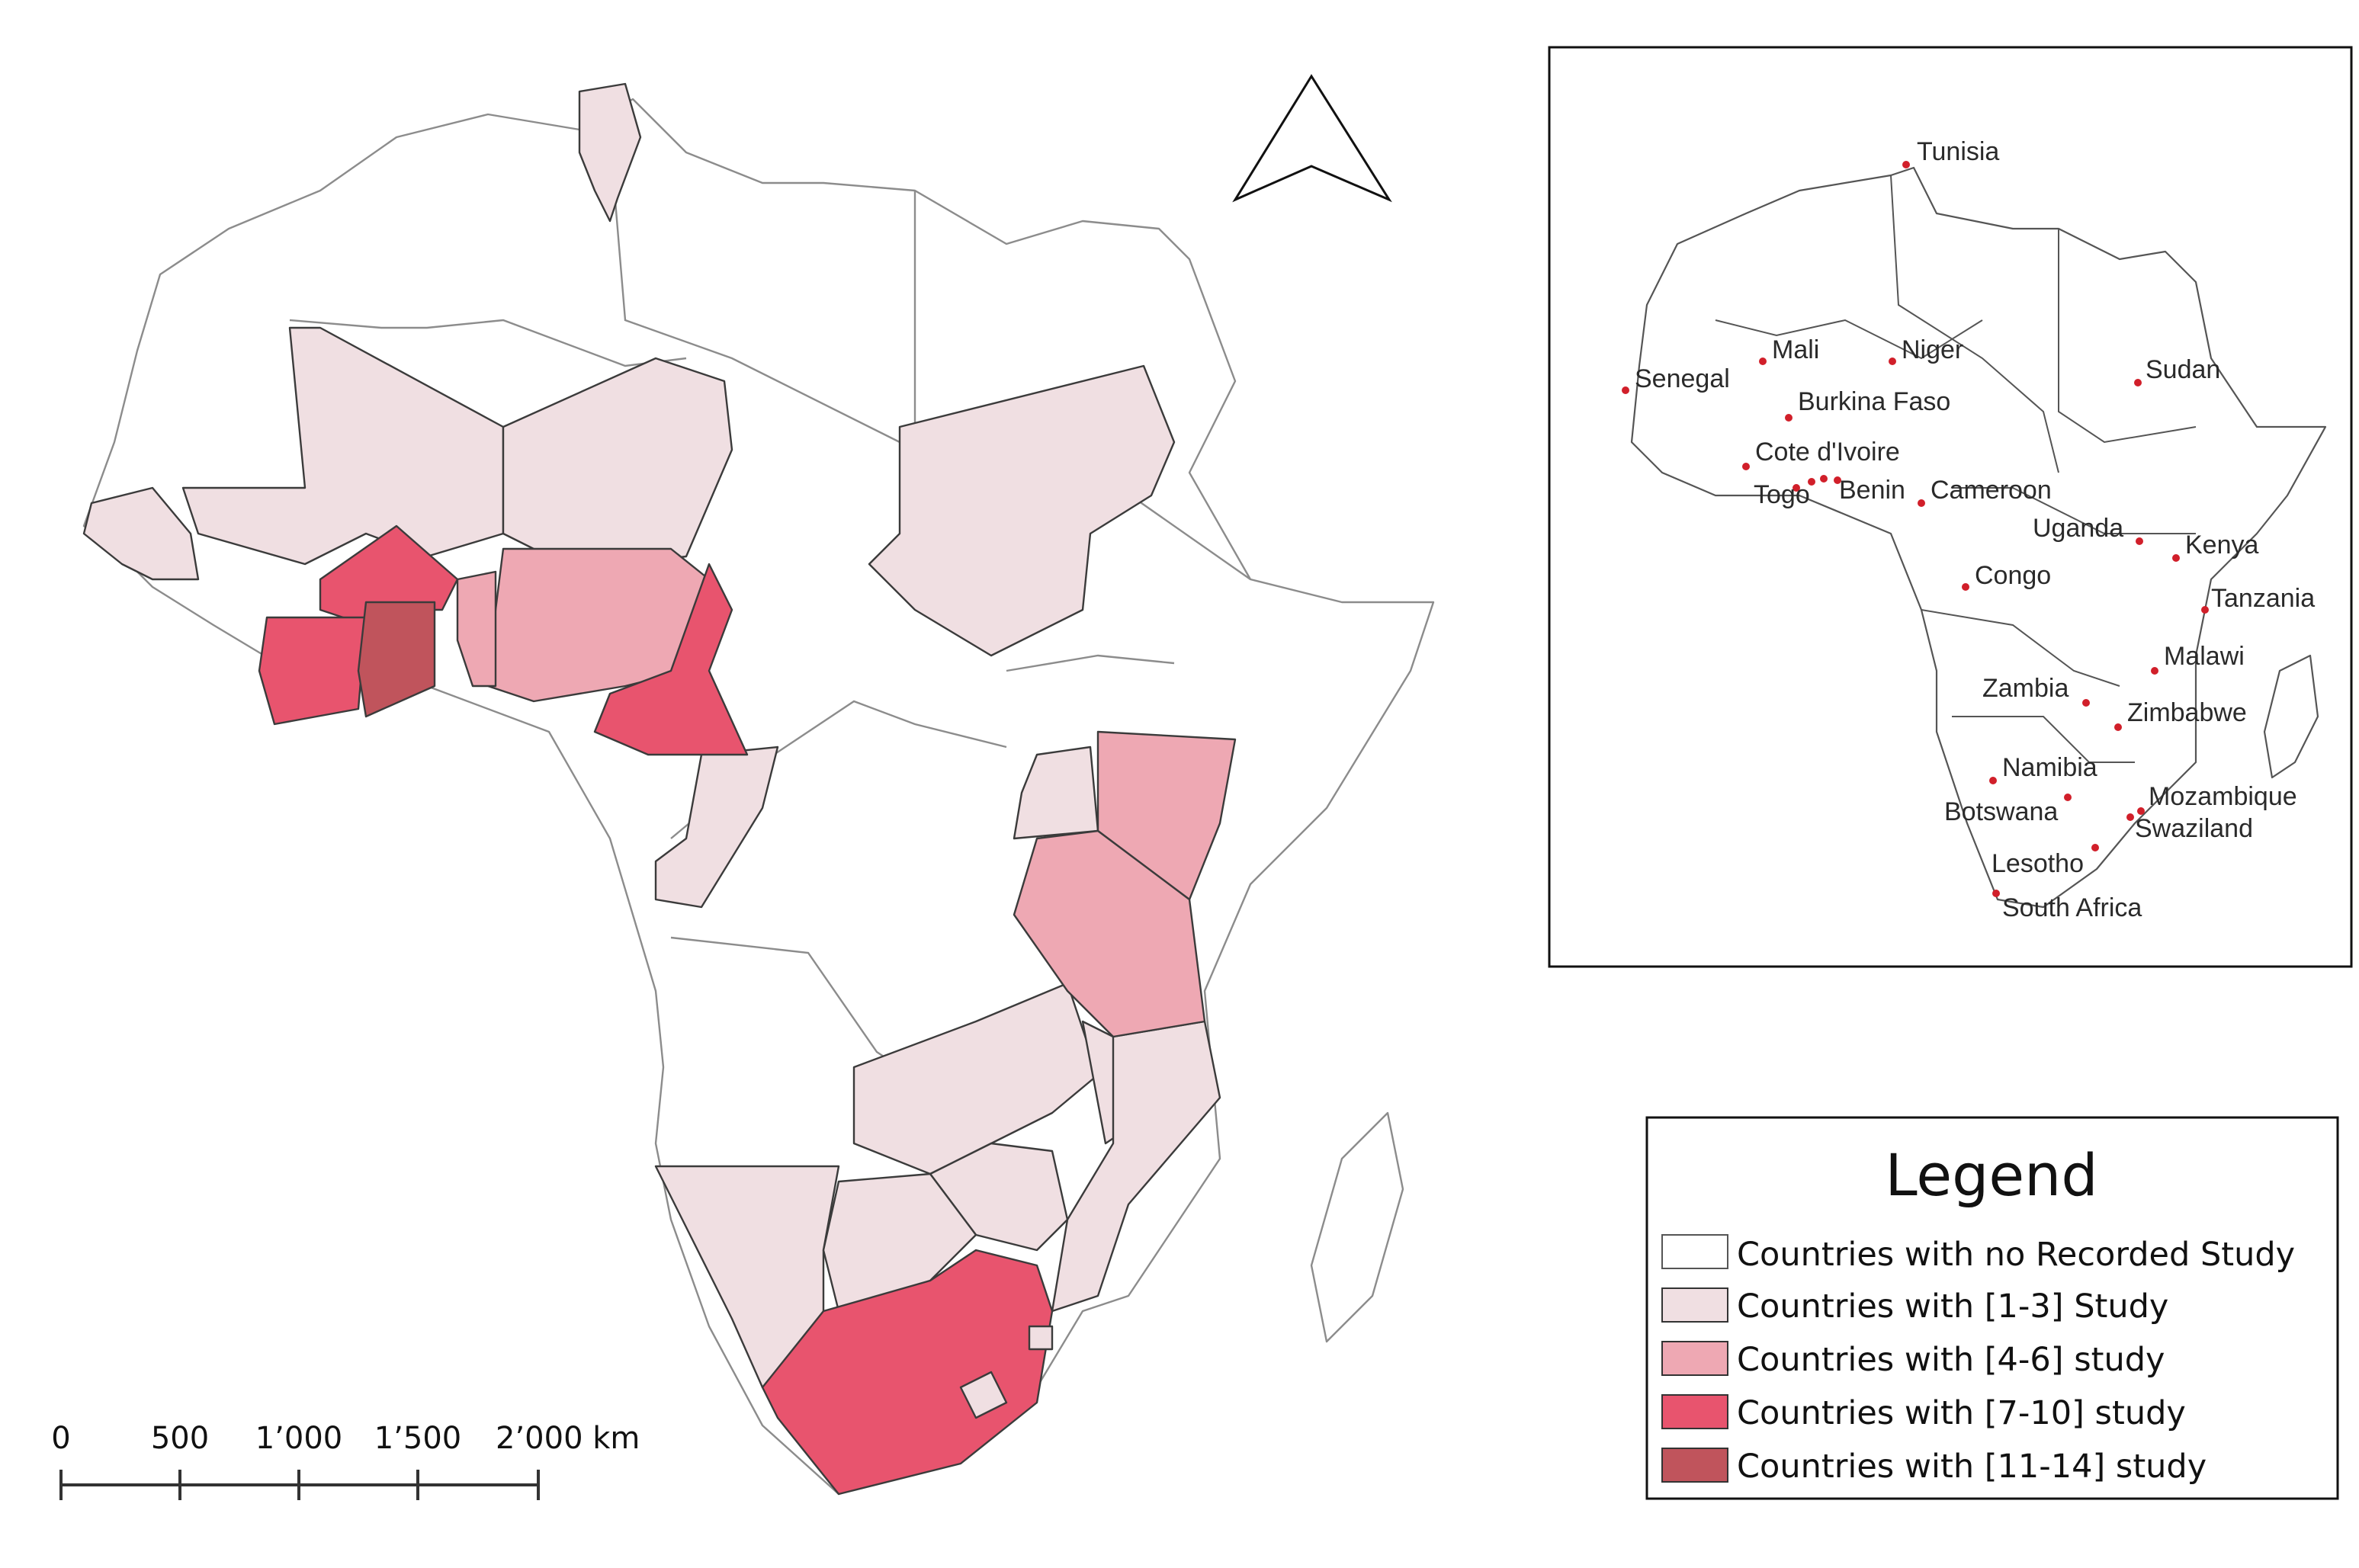 Image resolution: width=2359 pixels, height=1568 pixels. What do you see at coordinates (983, 1395) in the screenshot?
I see `country-lesotho` at bounding box center [983, 1395].